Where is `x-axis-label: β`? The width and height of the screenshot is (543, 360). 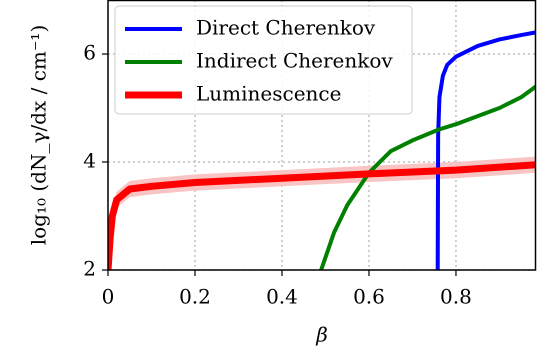
x-axis-label: β is located at coordinates (321, 335).